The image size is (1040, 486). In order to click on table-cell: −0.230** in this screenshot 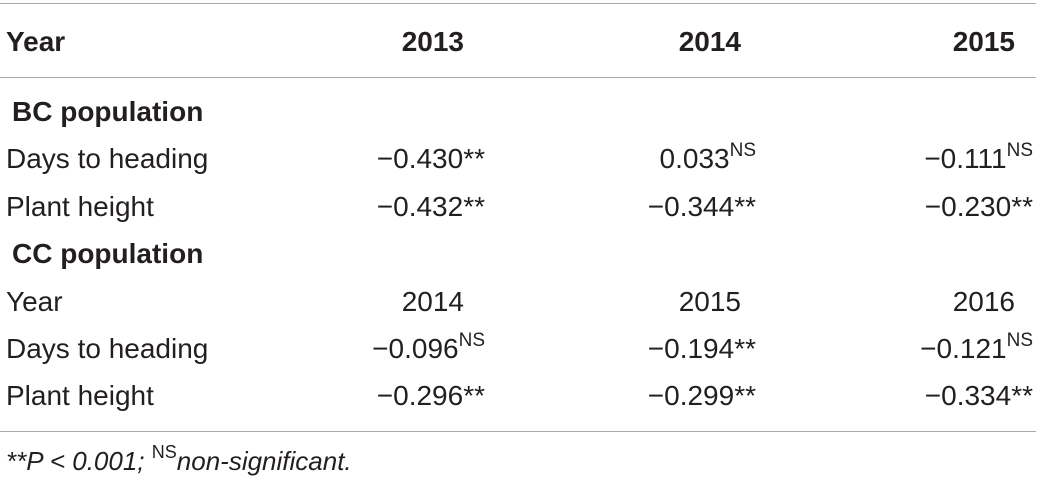, I will do `click(978, 206)`.